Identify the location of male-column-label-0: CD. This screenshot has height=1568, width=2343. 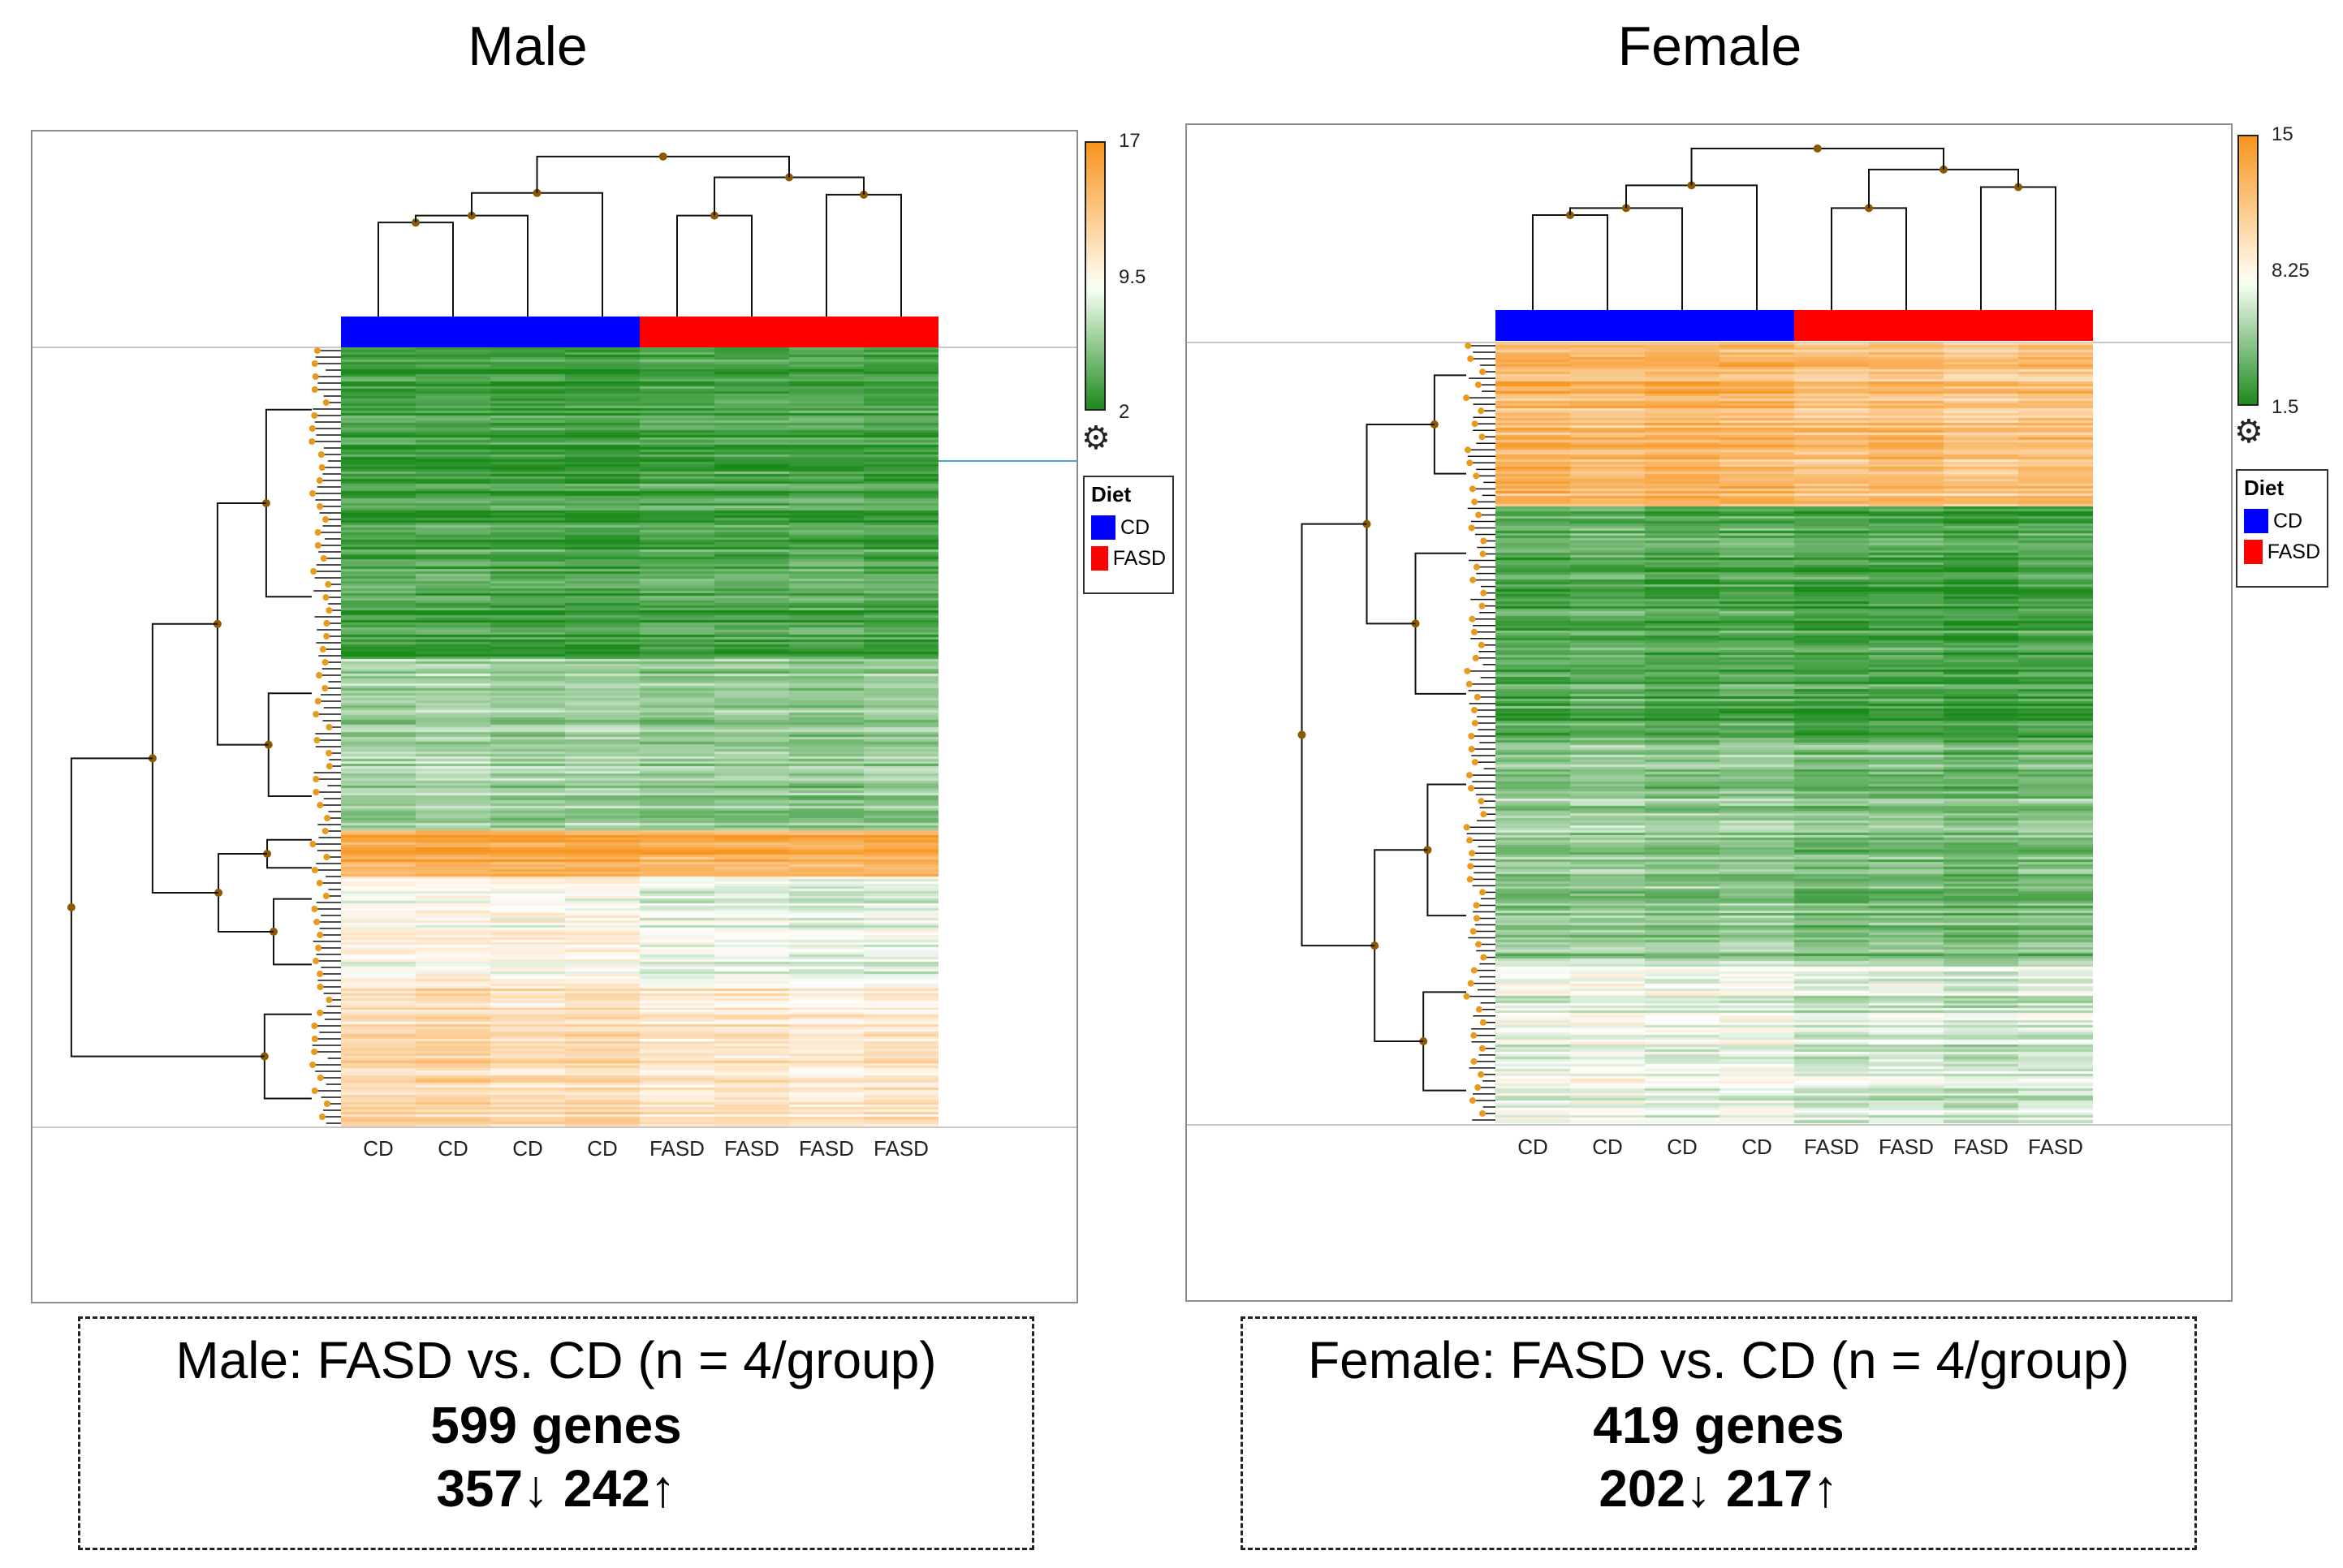
(378, 1149).